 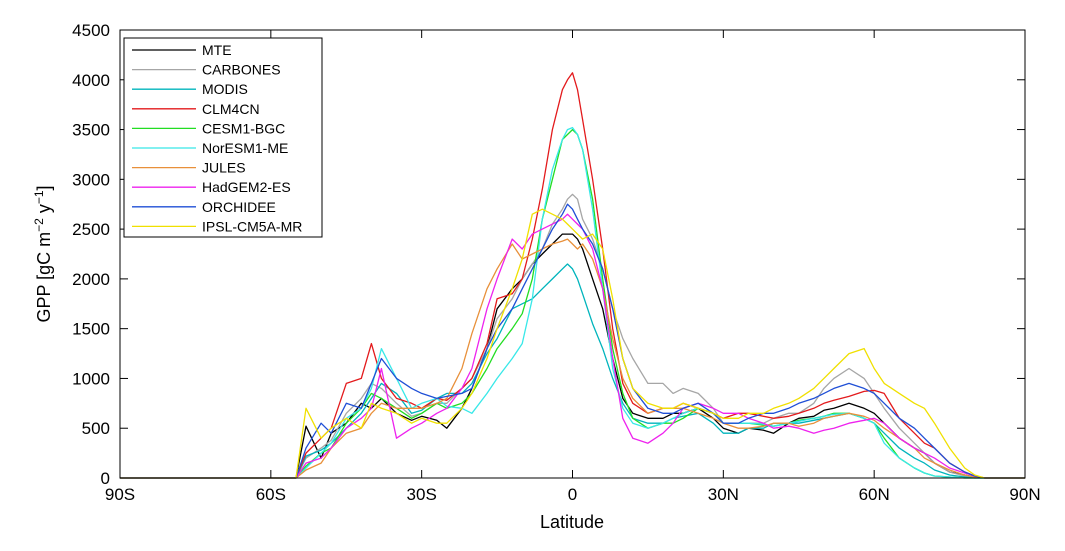 What do you see at coordinates (39, 225) in the screenshot?
I see `y-label-exp1: −2` at bounding box center [39, 225].